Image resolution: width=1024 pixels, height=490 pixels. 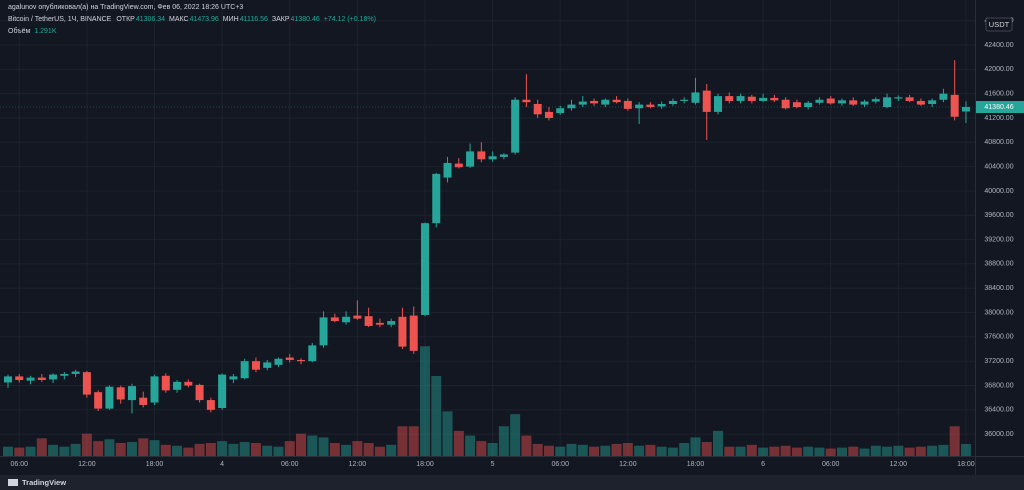 I want to click on y-tick-label: 42400.00, so click(x=998, y=45).